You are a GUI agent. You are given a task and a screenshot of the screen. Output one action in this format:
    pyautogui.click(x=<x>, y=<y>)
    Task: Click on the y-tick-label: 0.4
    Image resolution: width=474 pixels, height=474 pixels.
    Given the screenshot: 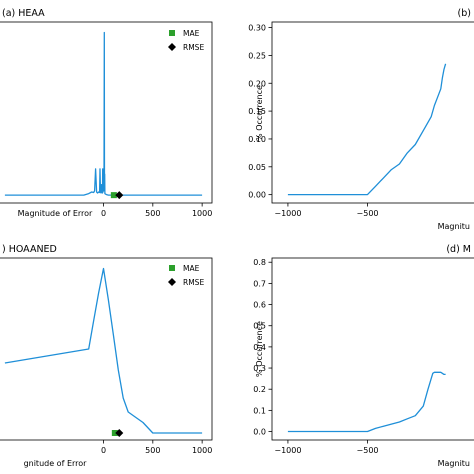 What is the action you would take?
    pyautogui.click(x=259, y=347)
    